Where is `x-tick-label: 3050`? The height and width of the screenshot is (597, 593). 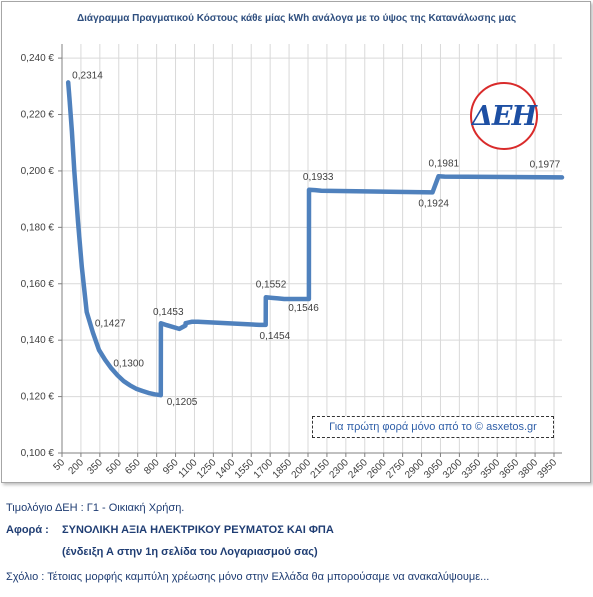
x-tick-label: 3050 is located at coordinates (434, 469).